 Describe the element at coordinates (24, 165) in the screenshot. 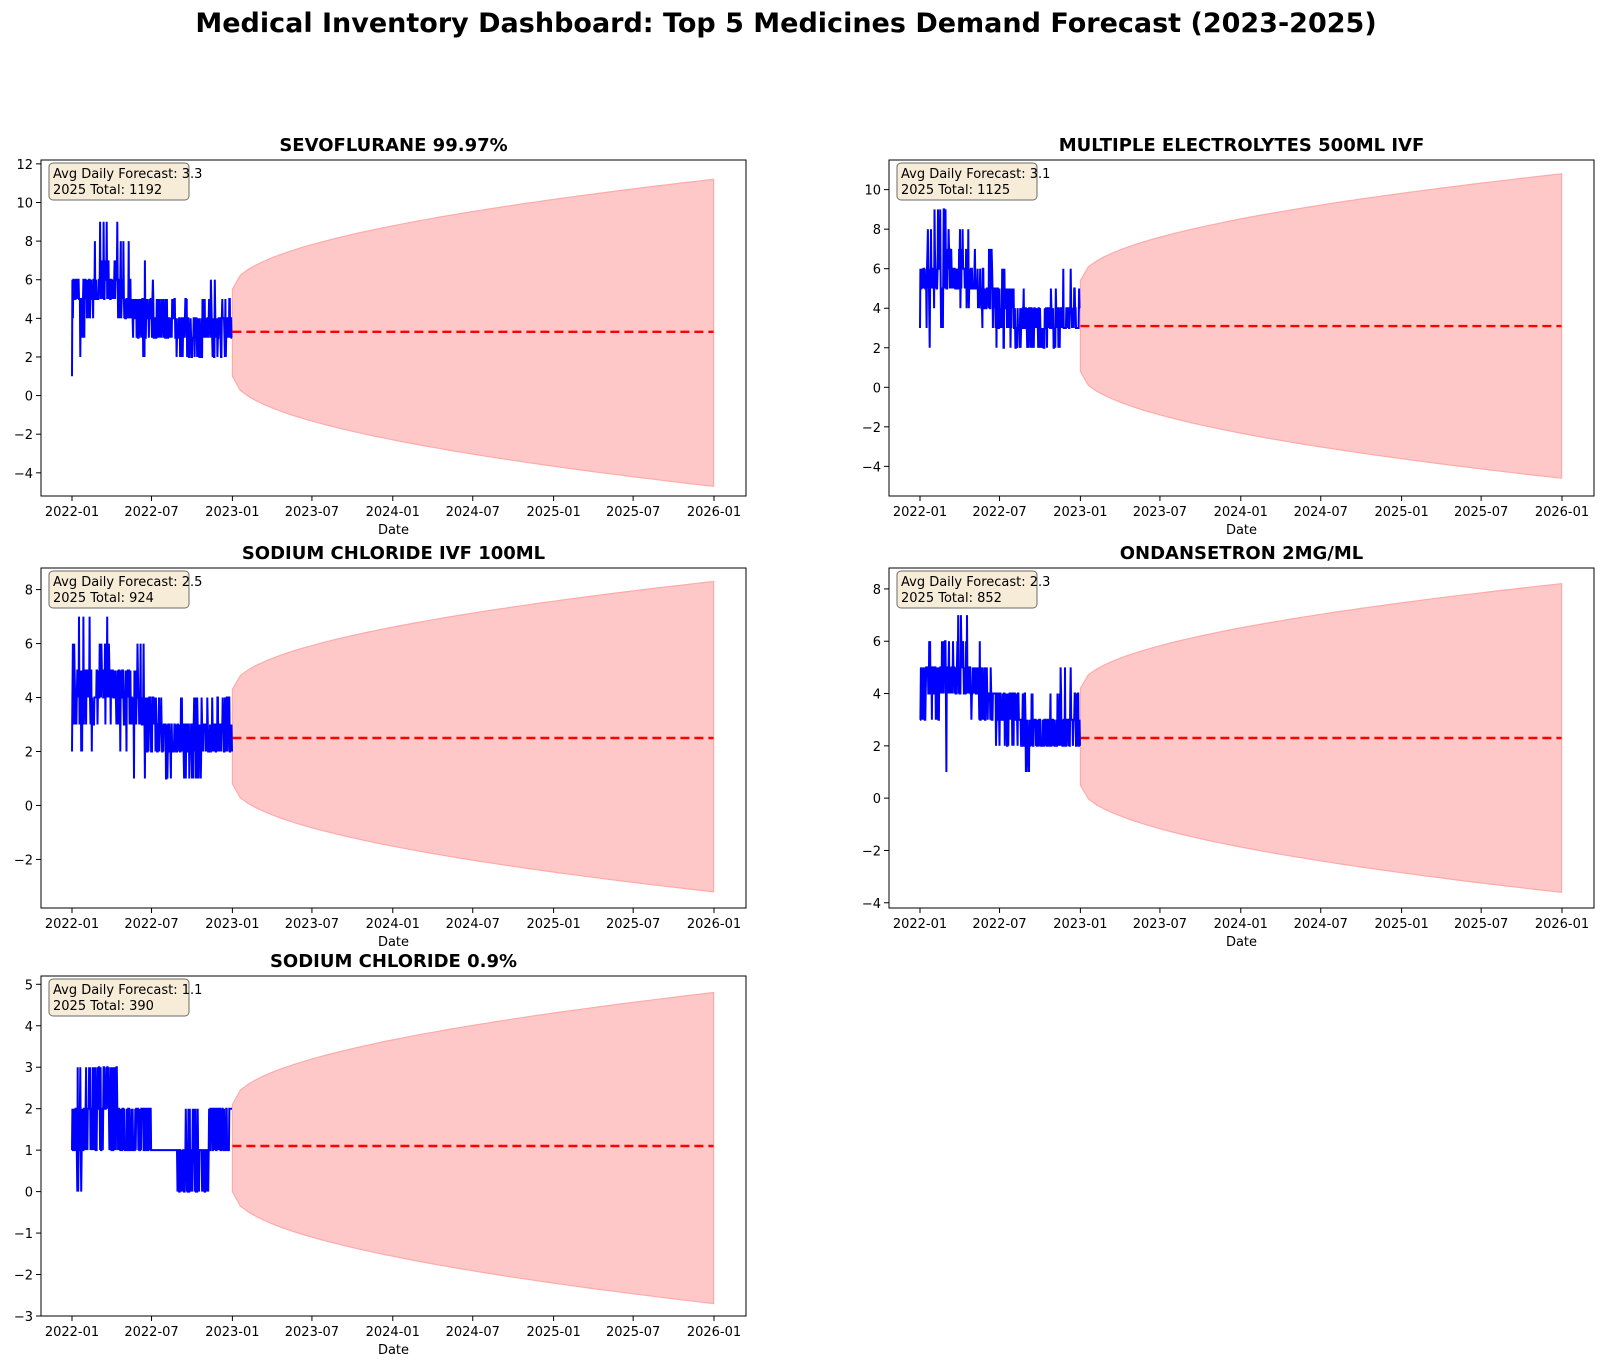

I see `y-tick-label: 12` at that location.